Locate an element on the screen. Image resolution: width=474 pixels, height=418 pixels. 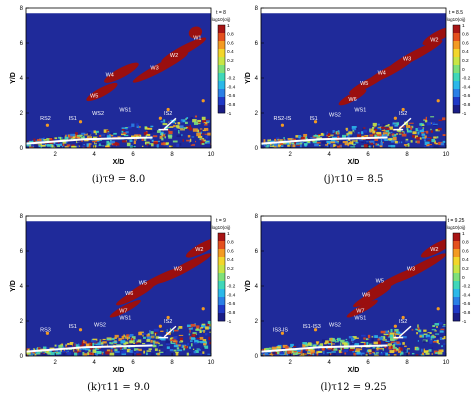
panel-caption: (l)τ12 = 9.25 is located at coordinates (353, 387).